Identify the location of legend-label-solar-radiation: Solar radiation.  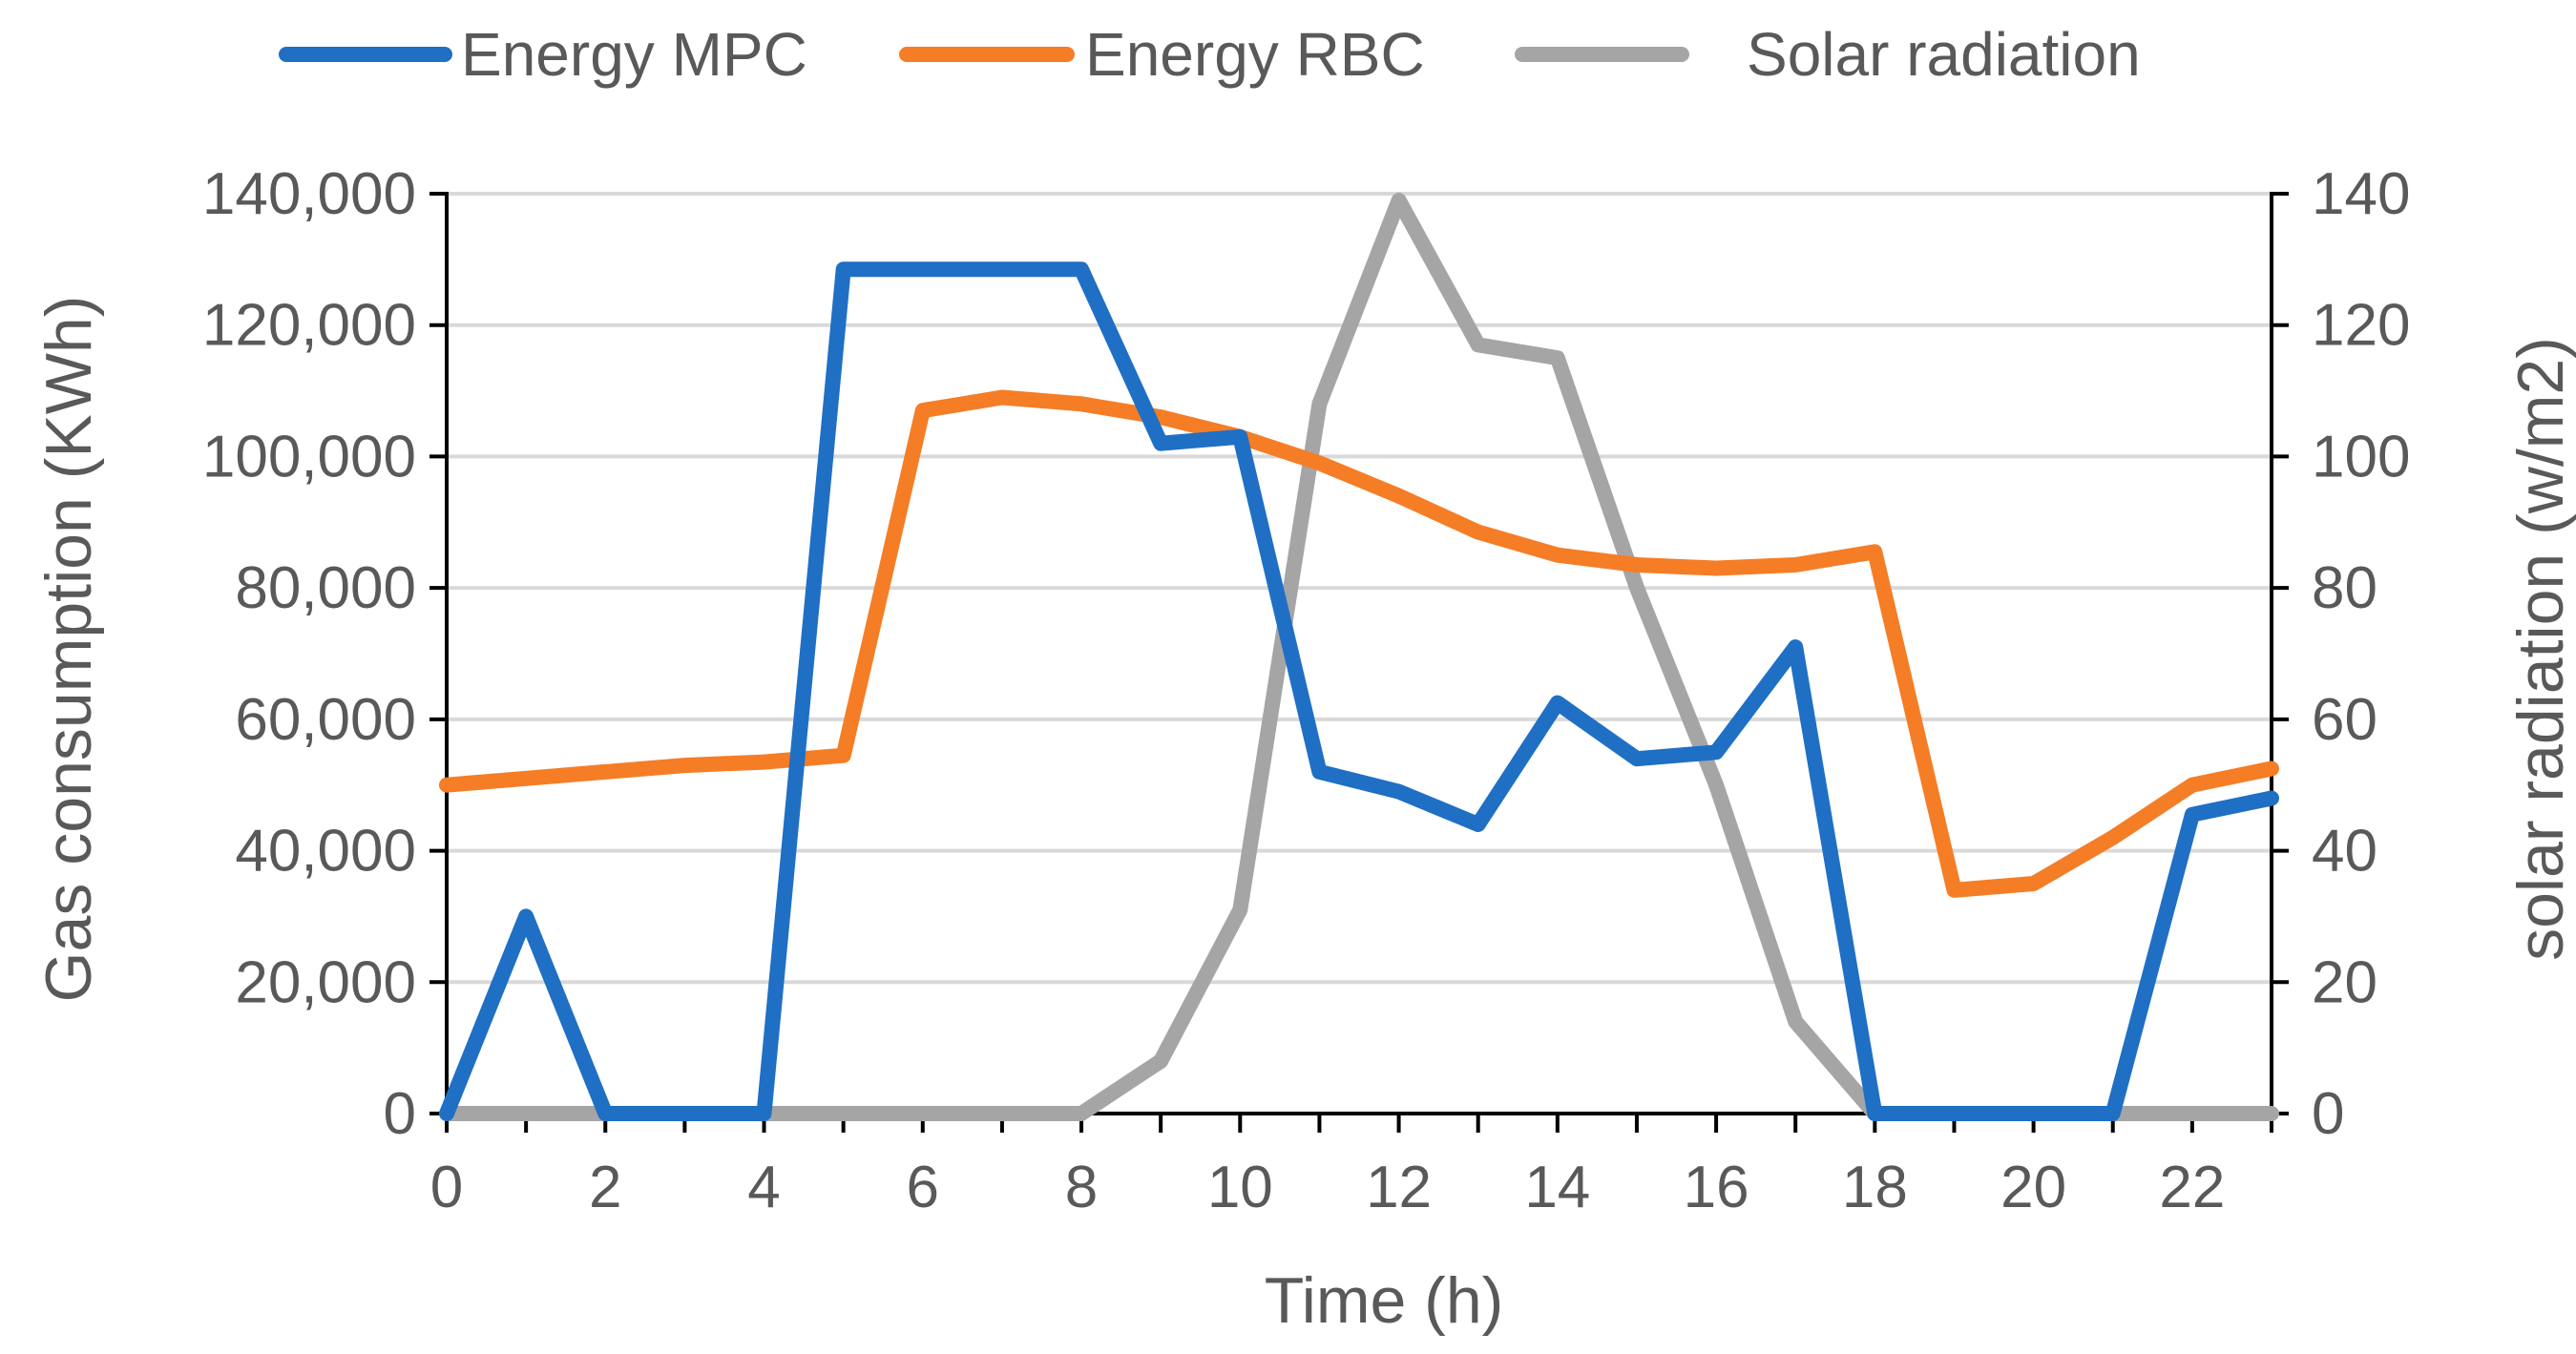
(1944, 54).